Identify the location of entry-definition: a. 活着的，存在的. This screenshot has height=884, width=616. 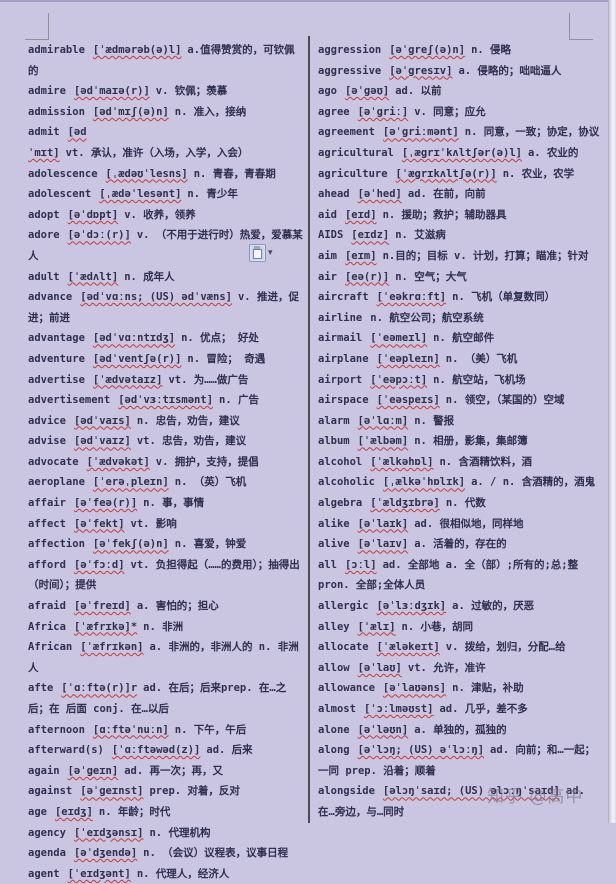
(460, 544).